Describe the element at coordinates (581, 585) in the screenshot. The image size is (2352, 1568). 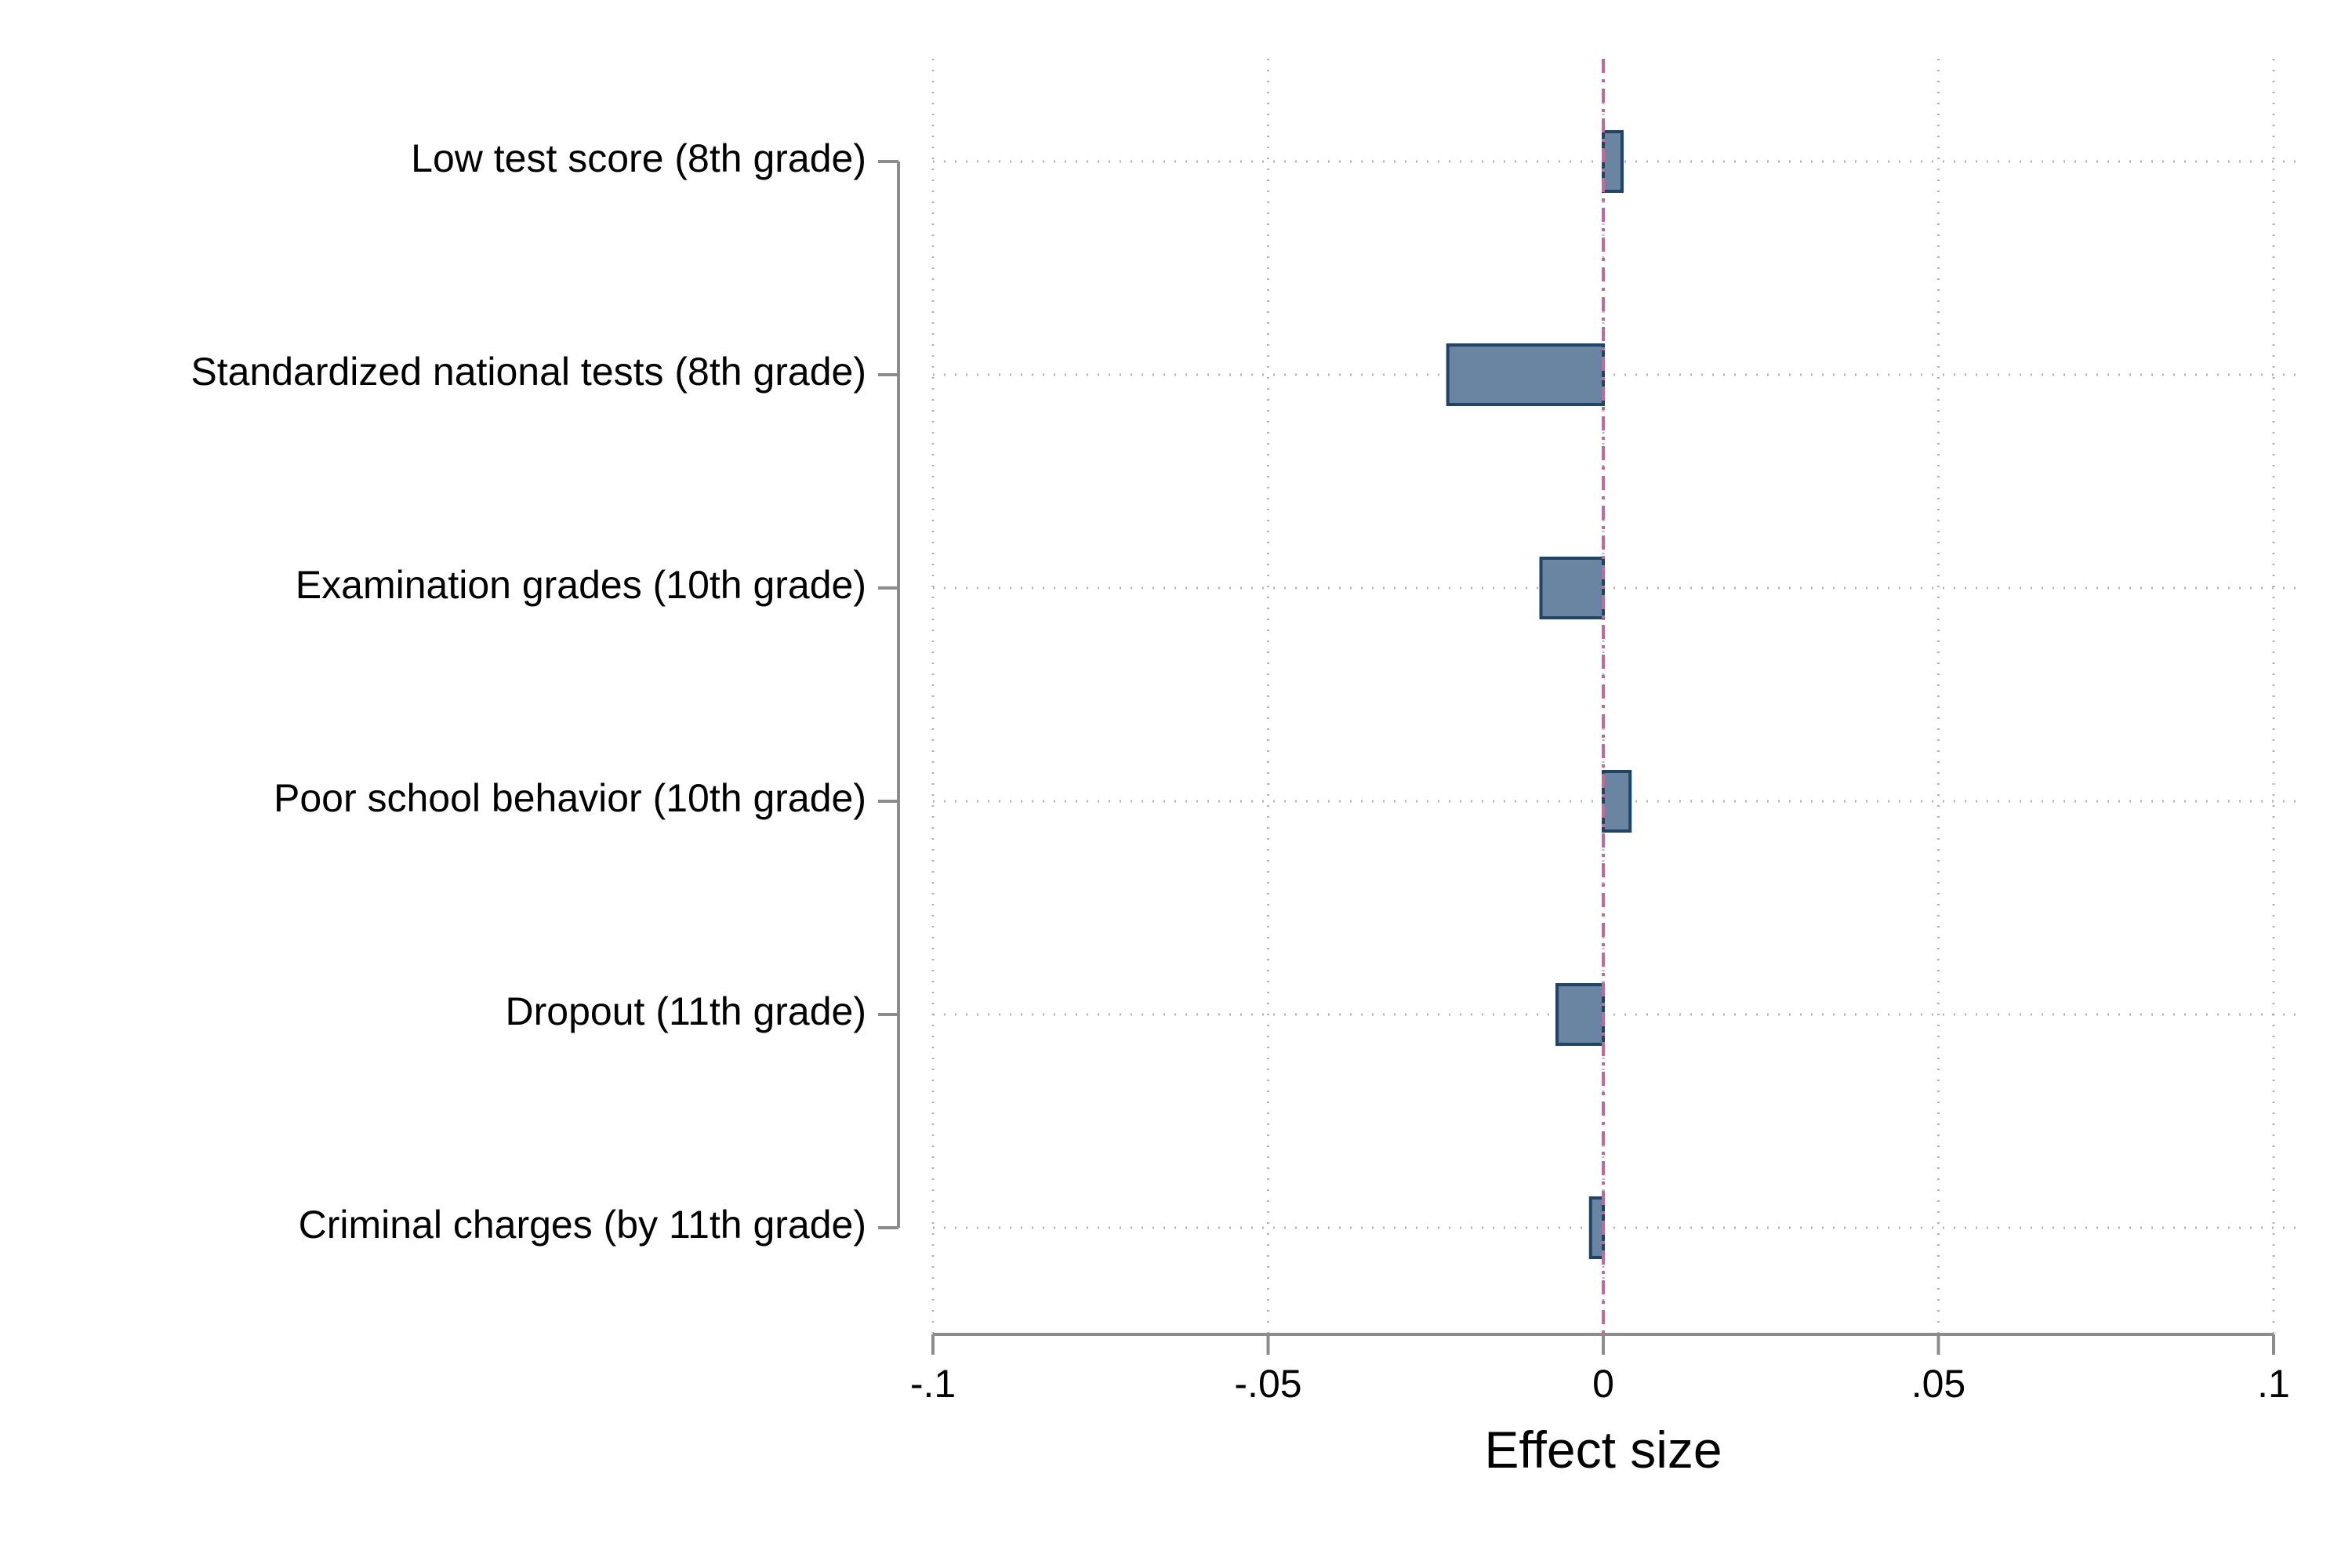
I see `category-label: Examination grades (10th grade)` at that location.